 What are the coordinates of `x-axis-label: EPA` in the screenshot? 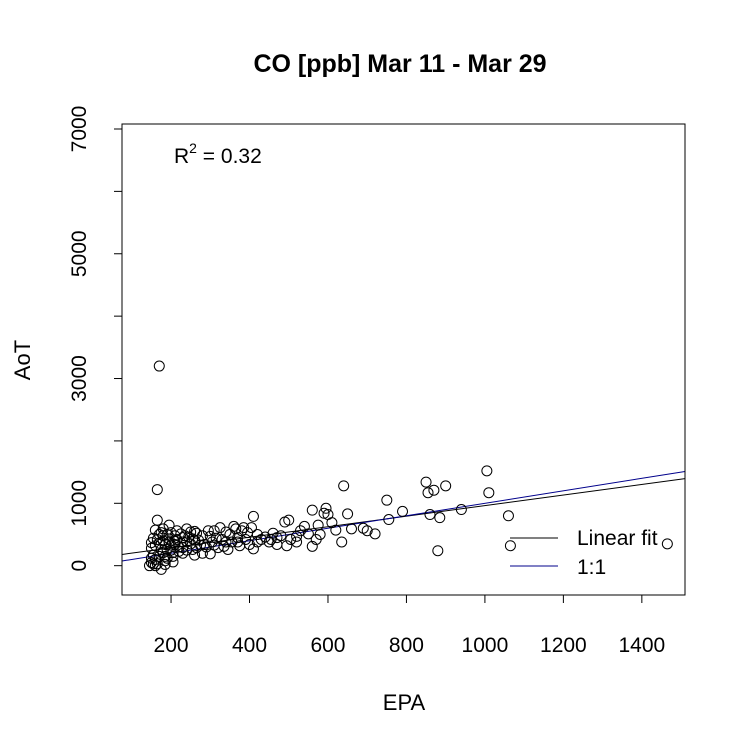 It's located at (404, 702).